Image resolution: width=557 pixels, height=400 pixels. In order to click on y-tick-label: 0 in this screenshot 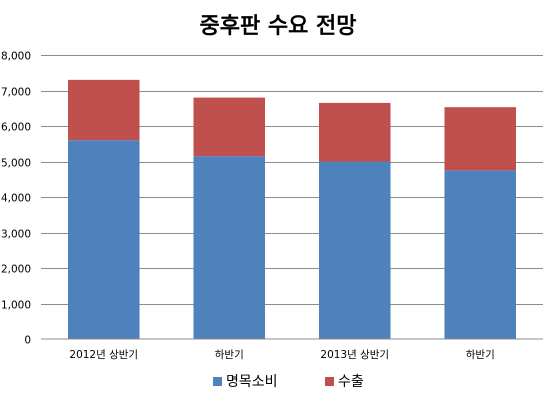, I will do `click(27, 341)`.